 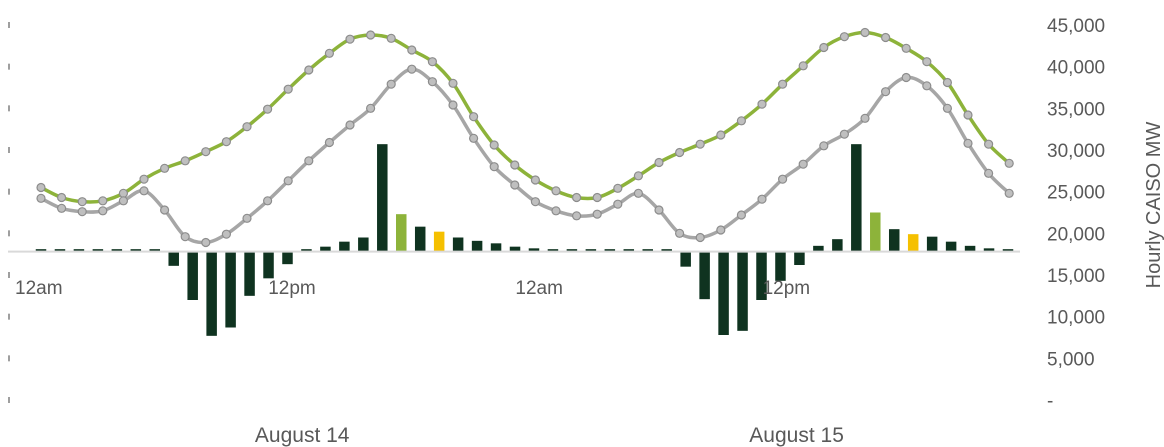 I want to click on y-tick-label: 45,000, so click(x=1076, y=26).